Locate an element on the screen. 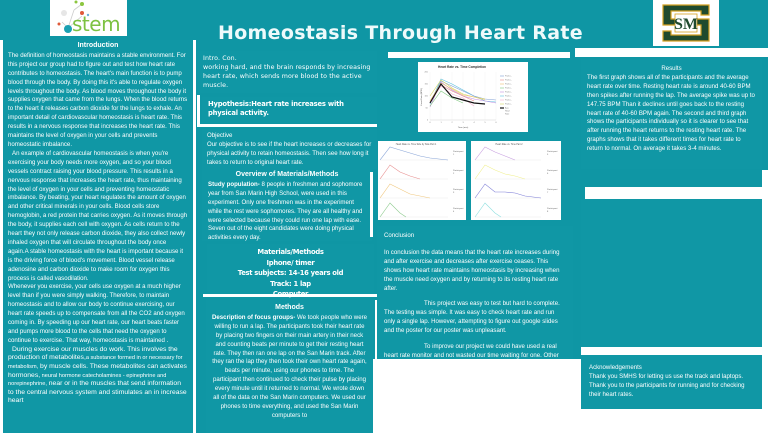 Image resolution: width=768 pixels, height=433 pixels. conclusion-heading: Conclusion is located at coordinates (399, 235).